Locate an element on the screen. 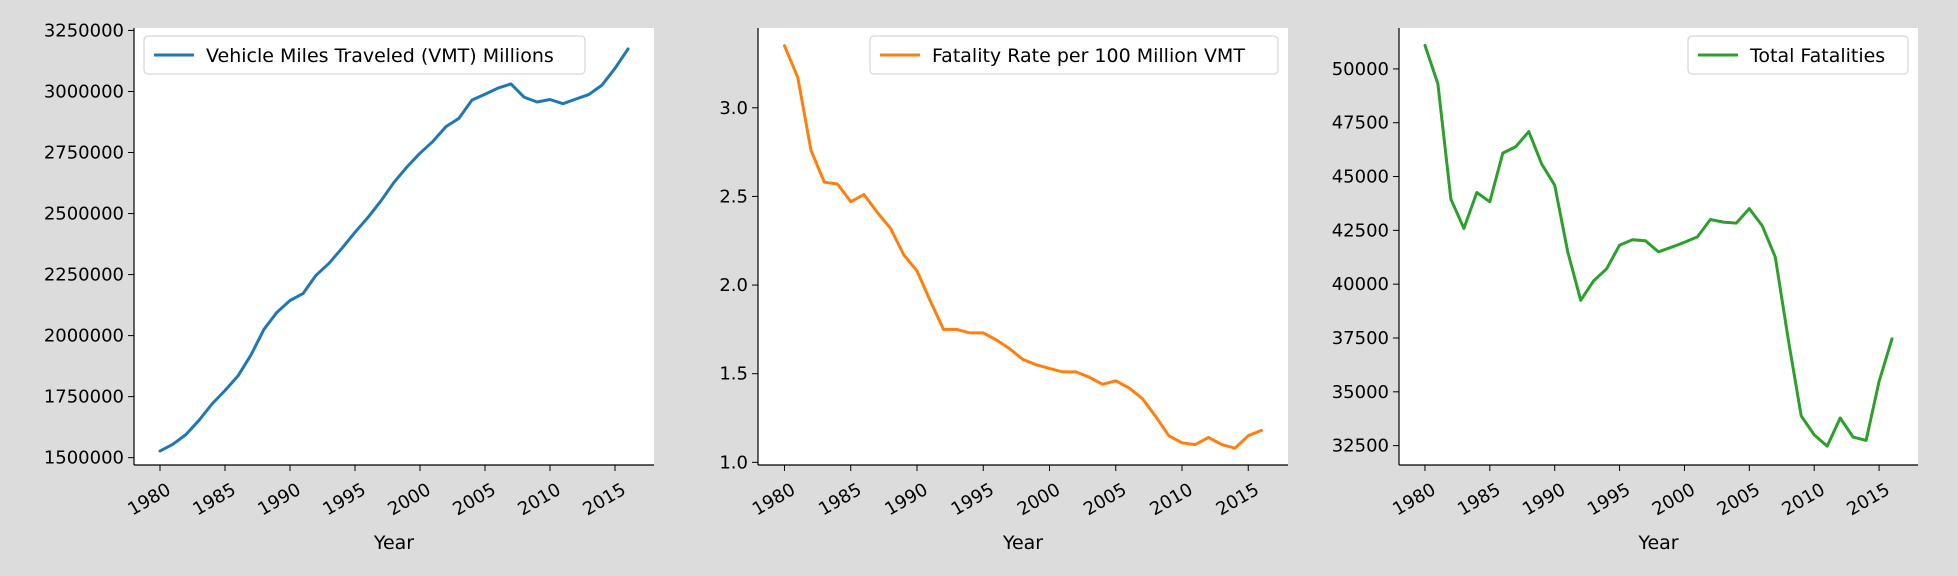  y-tick-label: 1750000 is located at coordinates (84, 397).